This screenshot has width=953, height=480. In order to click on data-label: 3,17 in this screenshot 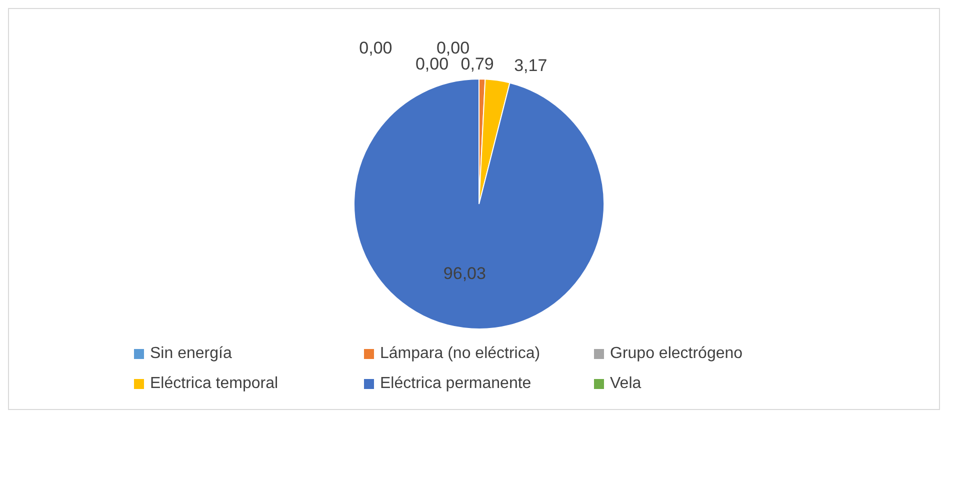, I will do `click(531, 65)`.